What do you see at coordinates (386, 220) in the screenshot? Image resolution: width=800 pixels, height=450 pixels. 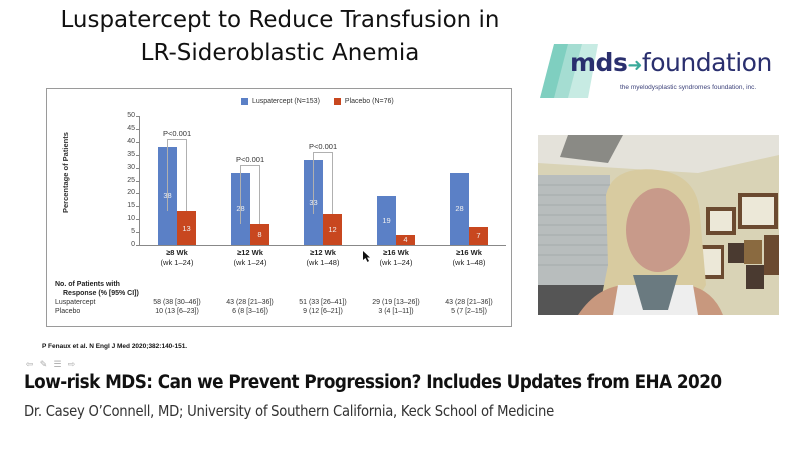 I see `bar-luspatercept: 19` at bounding box center [386, 220].